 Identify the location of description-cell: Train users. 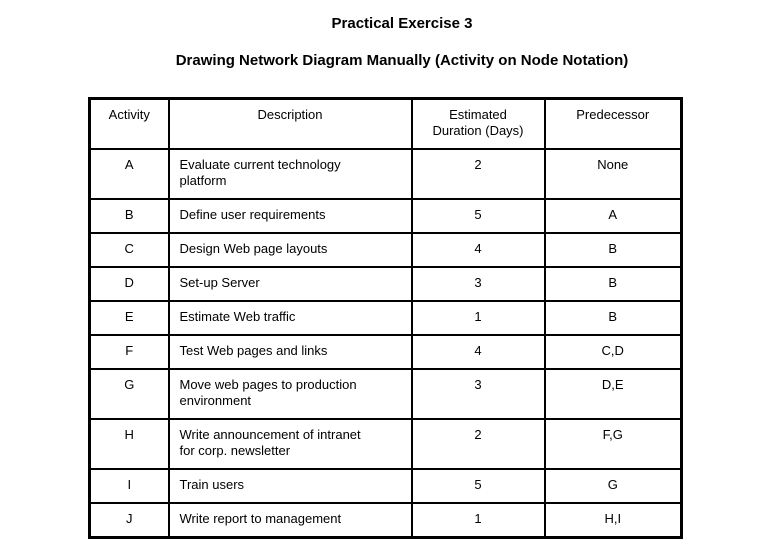
(290, 486).